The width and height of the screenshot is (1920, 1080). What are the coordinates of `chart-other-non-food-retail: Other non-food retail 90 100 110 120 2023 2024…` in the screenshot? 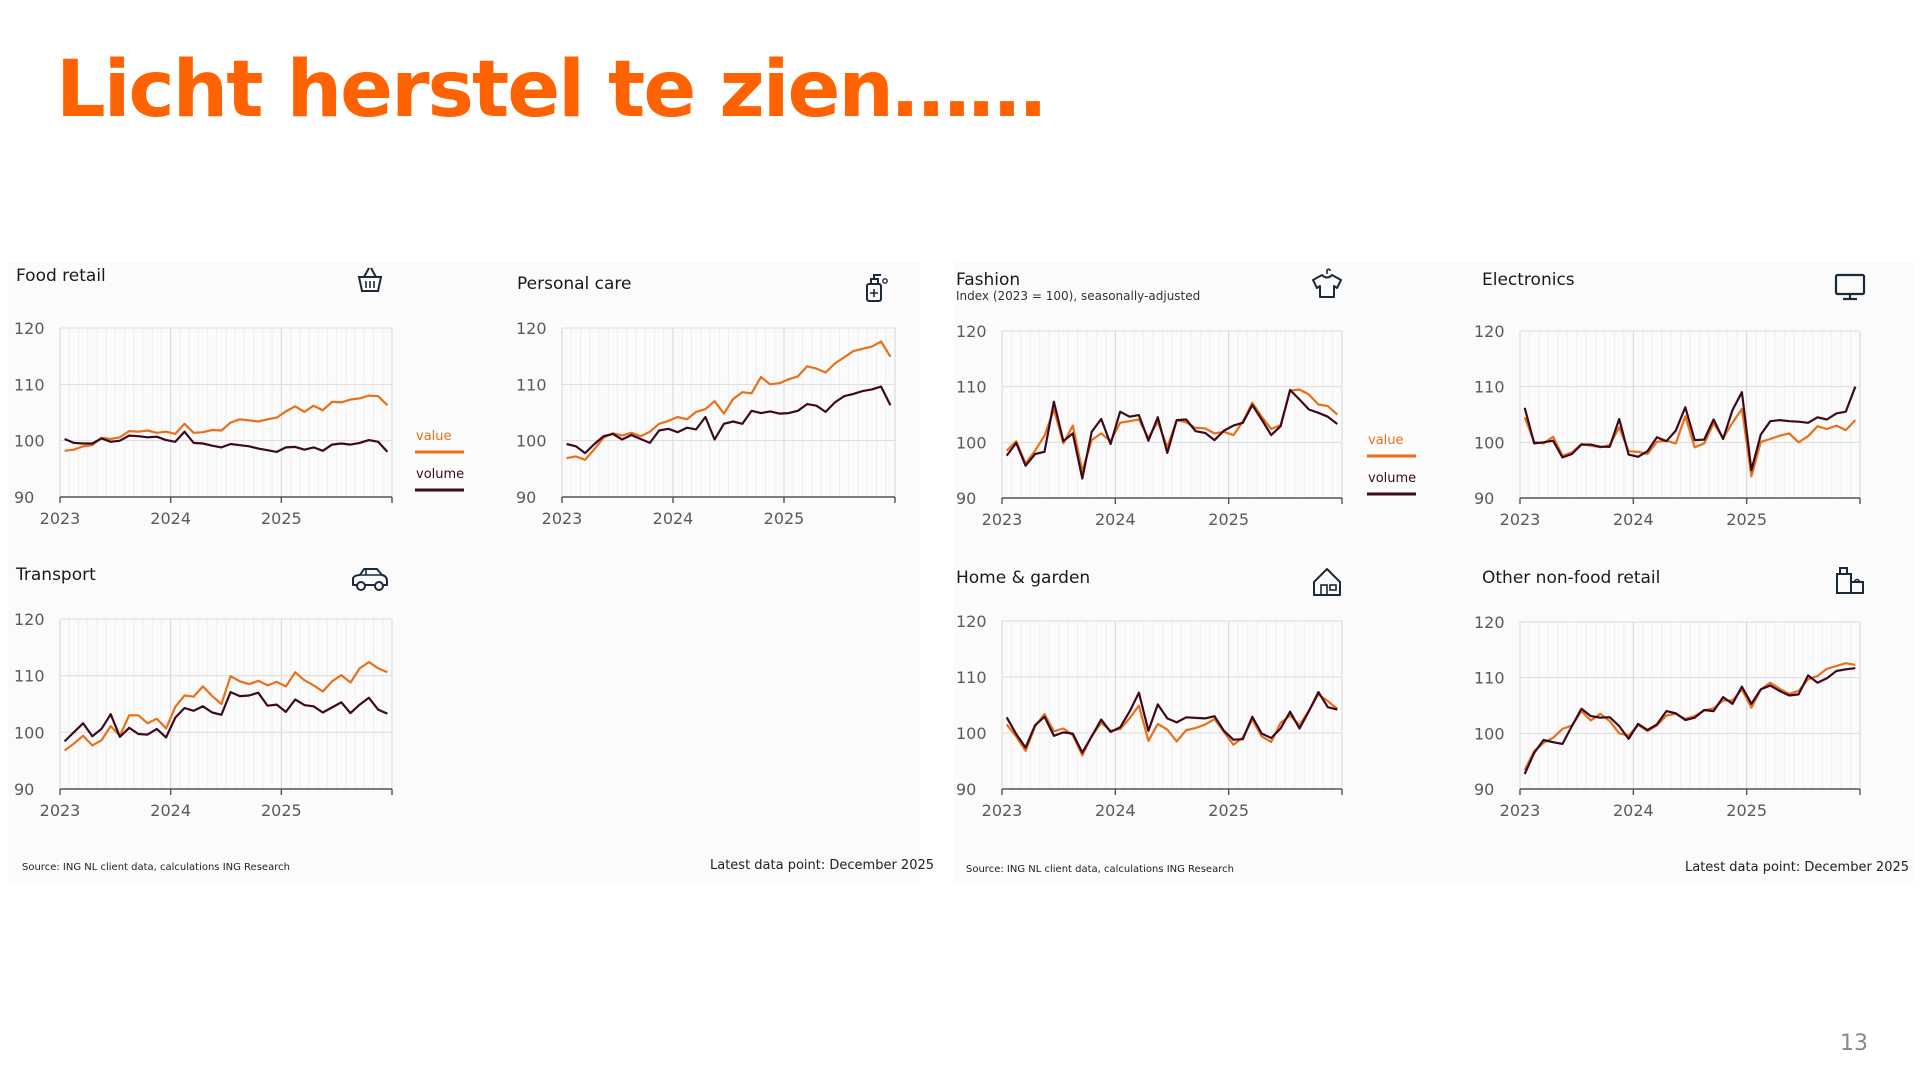 It's located at (1669, 693).